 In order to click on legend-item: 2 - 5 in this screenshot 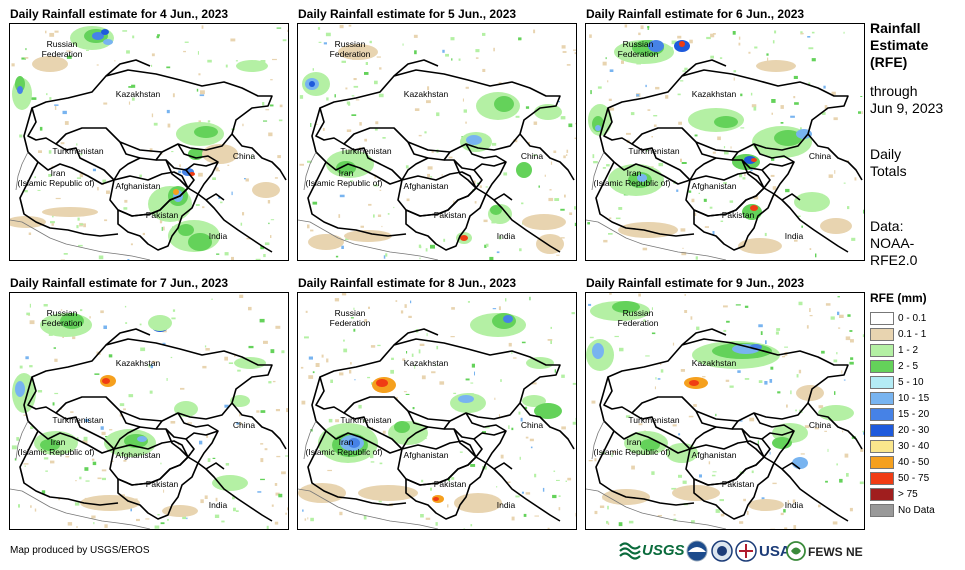, I will do `click(917, 367)`.